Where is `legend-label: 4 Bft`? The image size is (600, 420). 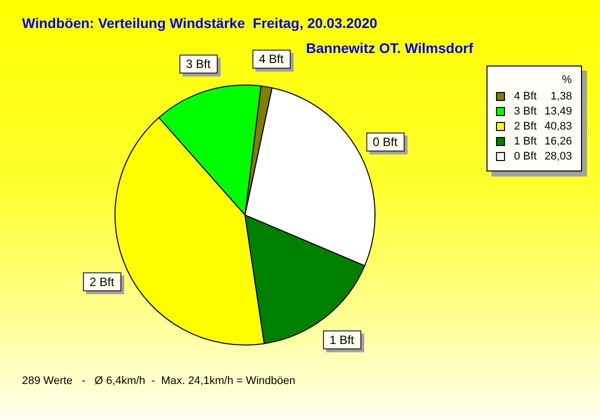
legend-label: 4 Bft is located at coordinates (525, 96).